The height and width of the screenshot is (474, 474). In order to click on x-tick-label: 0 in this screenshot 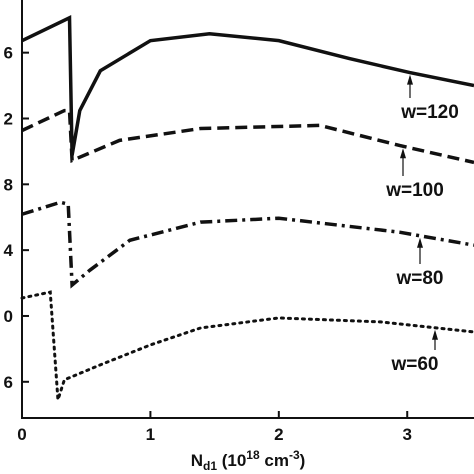, I will do `click(21, 434)`.